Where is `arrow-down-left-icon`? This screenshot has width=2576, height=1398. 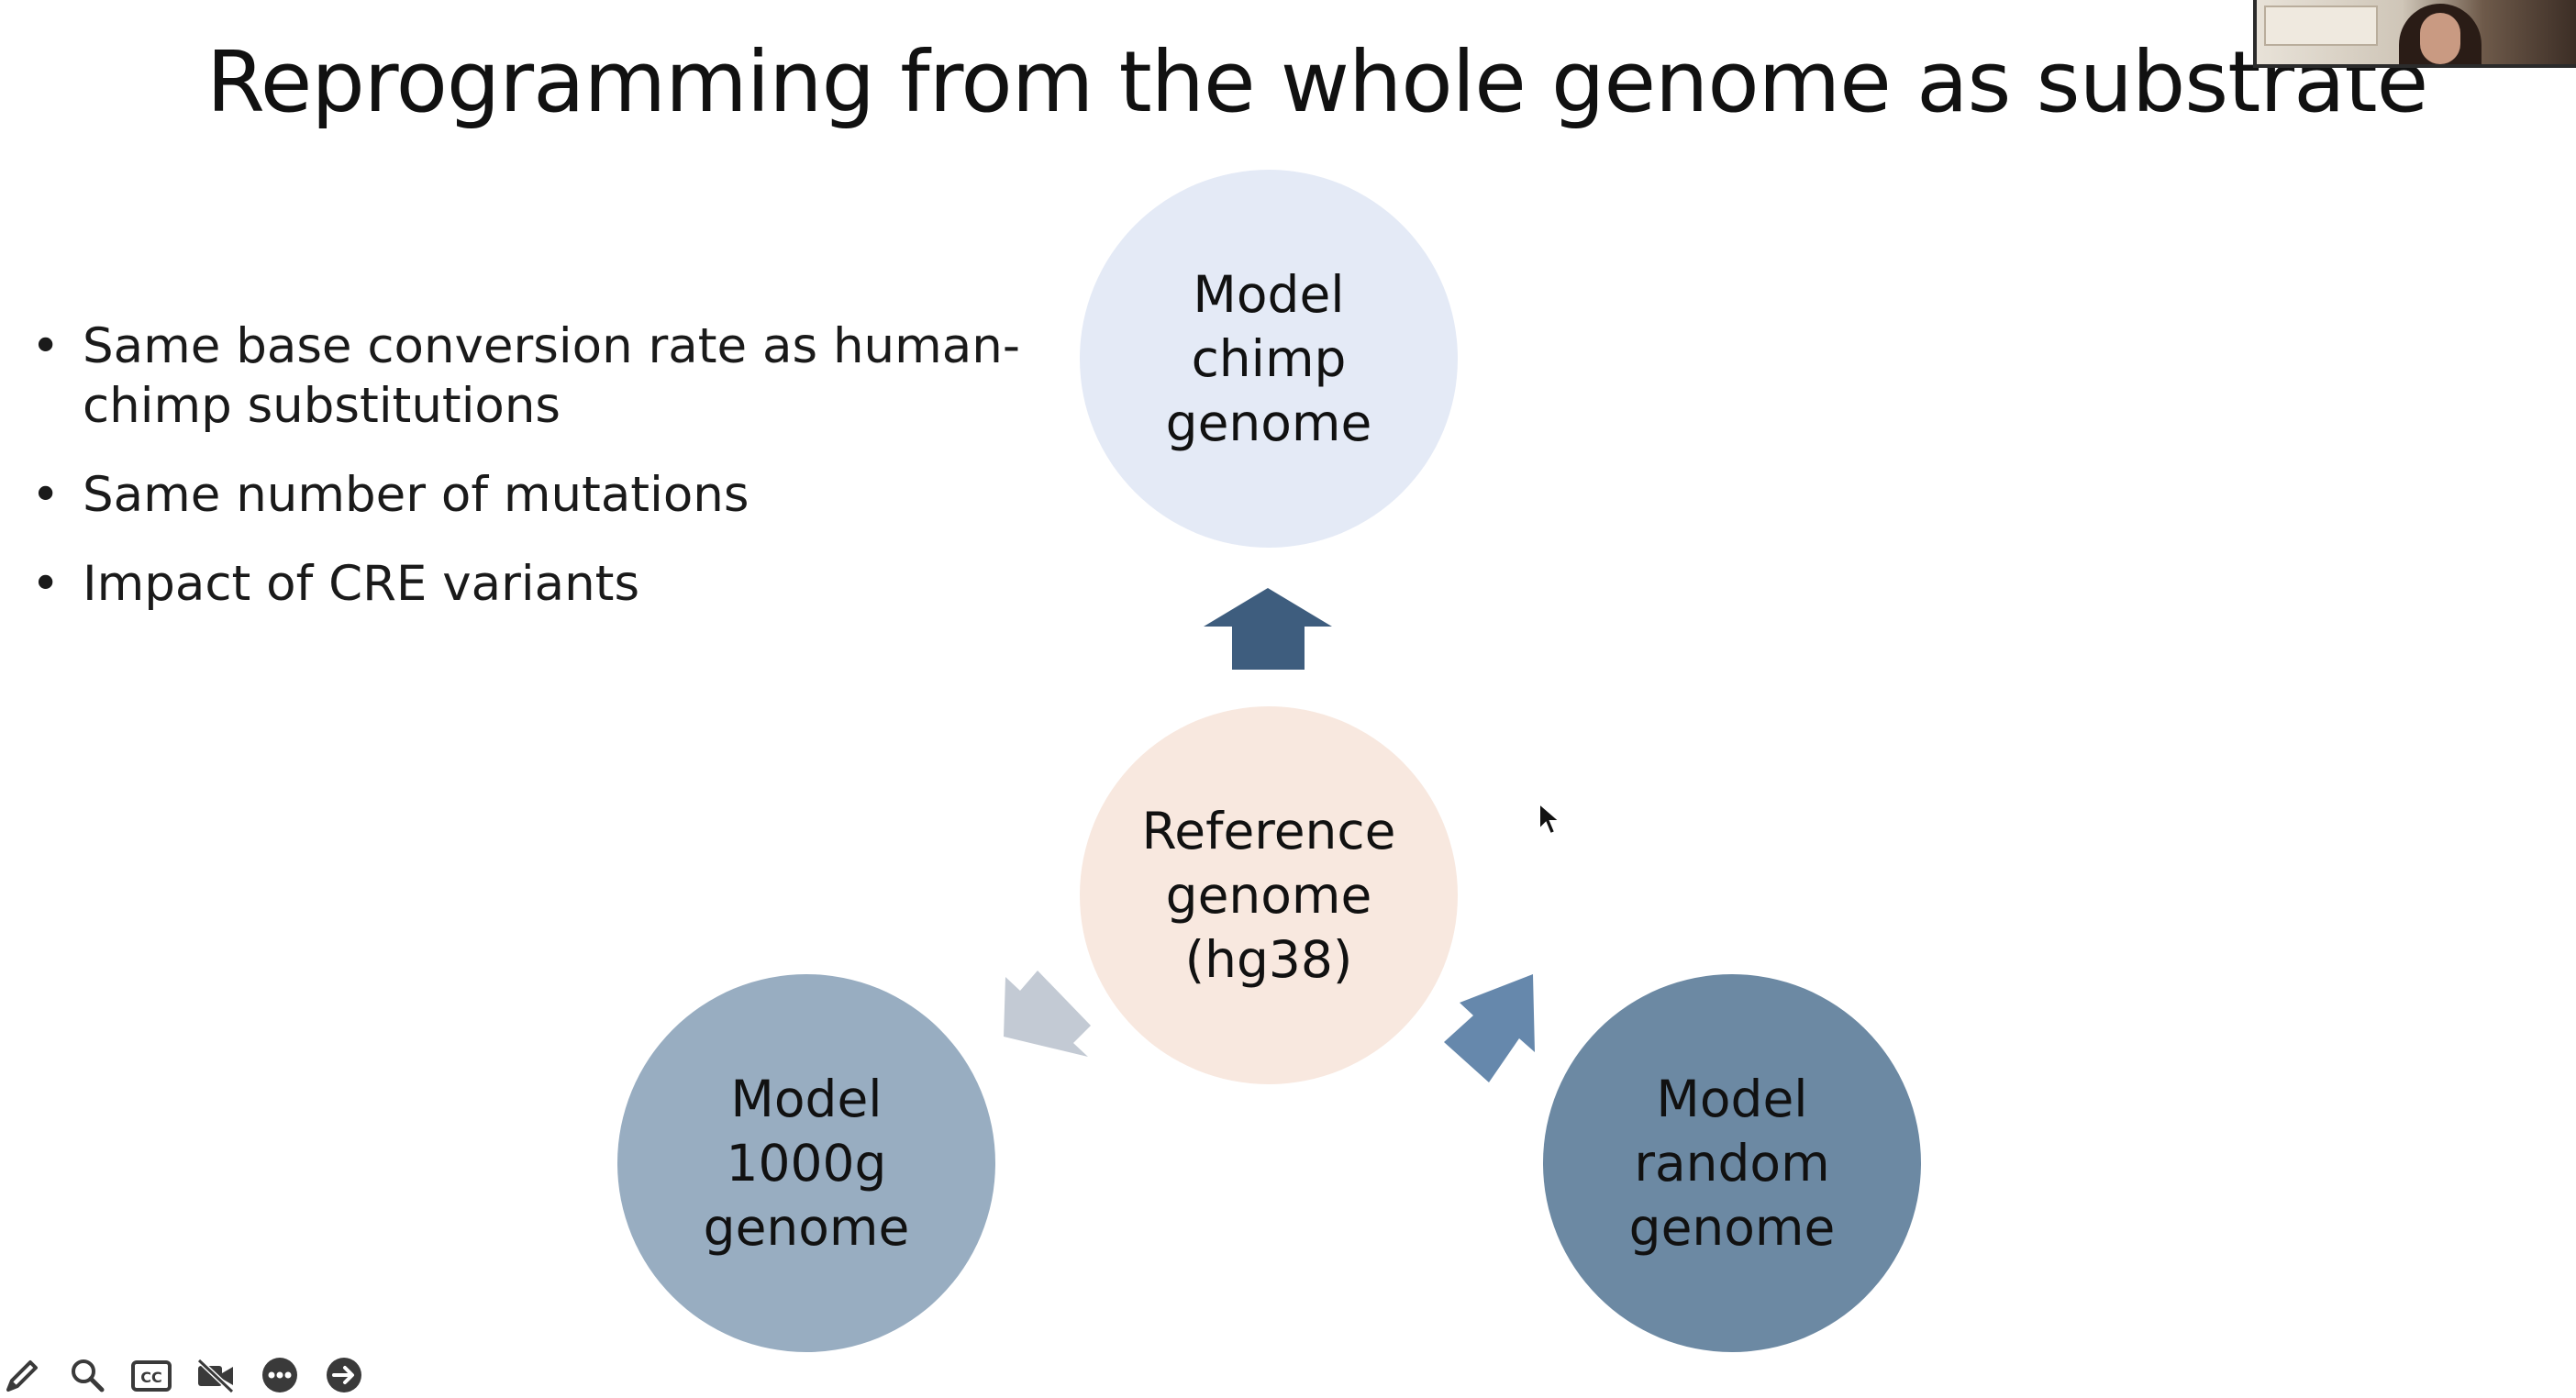
arrow-down-left-icon is located at coordinates (1047, 1014).